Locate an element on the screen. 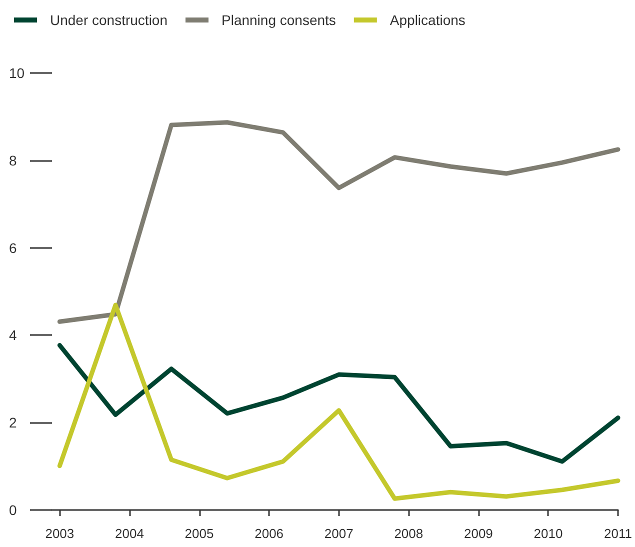  x-tick-label: 2010 is located at coordinates (548, 533).